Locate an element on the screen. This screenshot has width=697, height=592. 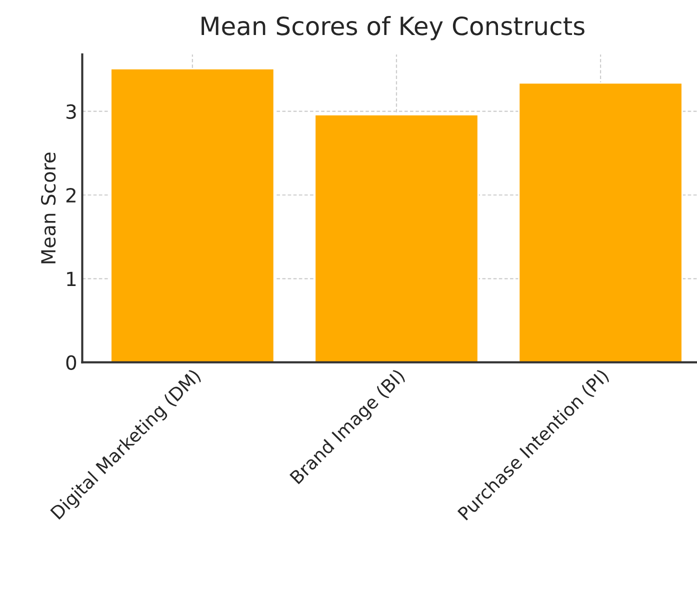
y-tick-label: 0 is located at coordinates (71, 362).